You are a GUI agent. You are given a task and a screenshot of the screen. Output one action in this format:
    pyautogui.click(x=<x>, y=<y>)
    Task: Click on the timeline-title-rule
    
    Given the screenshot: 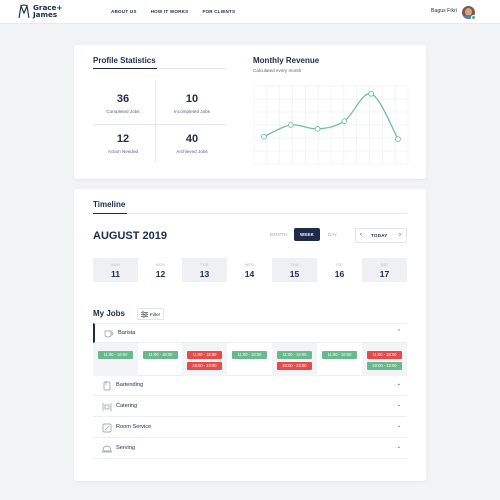 What is the action you would take?
    pyautogui.click(x=250, y=213)
    